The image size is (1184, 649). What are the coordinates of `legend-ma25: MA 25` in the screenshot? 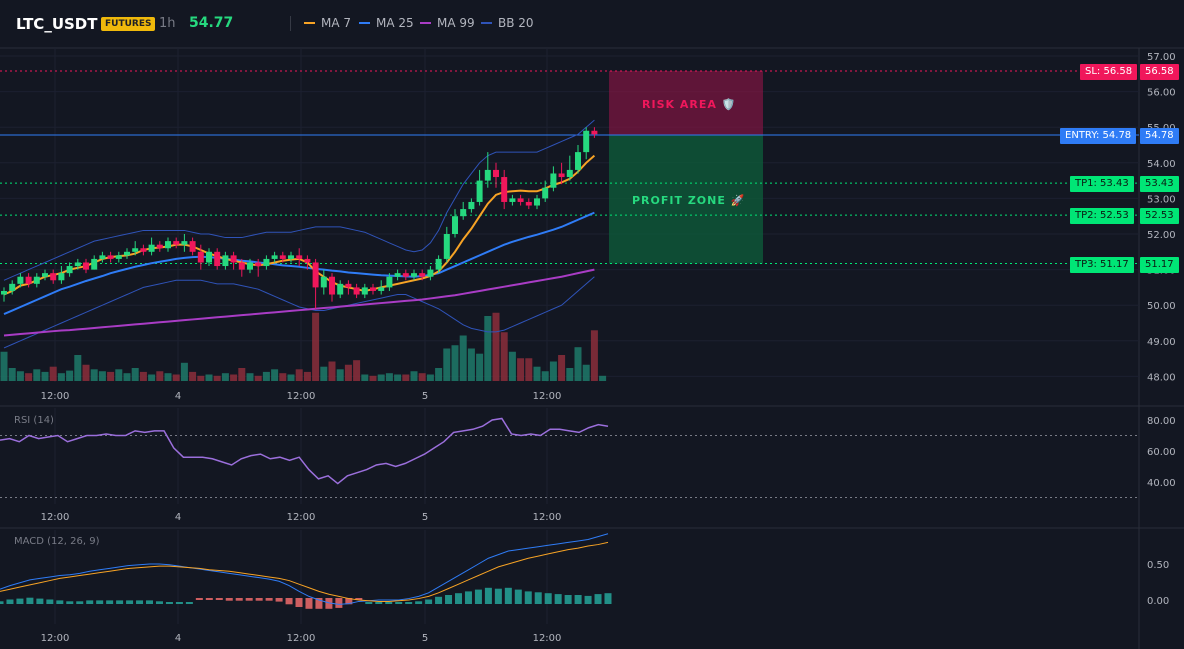 It's located at (386, 23).